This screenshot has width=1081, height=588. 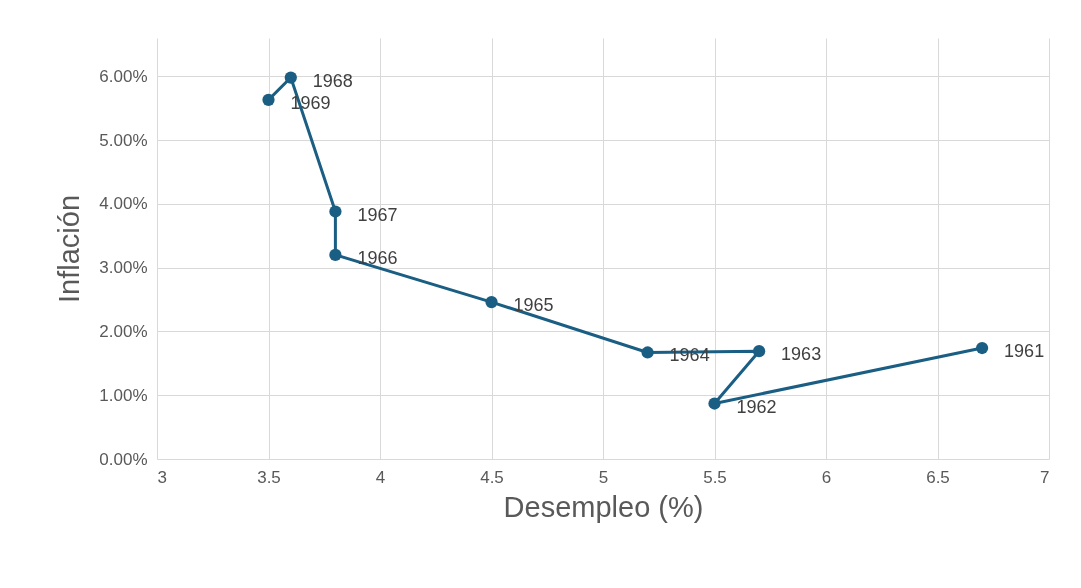 I want to click on x-axis-title: Desempleo (%), so click(x=603, y=506).